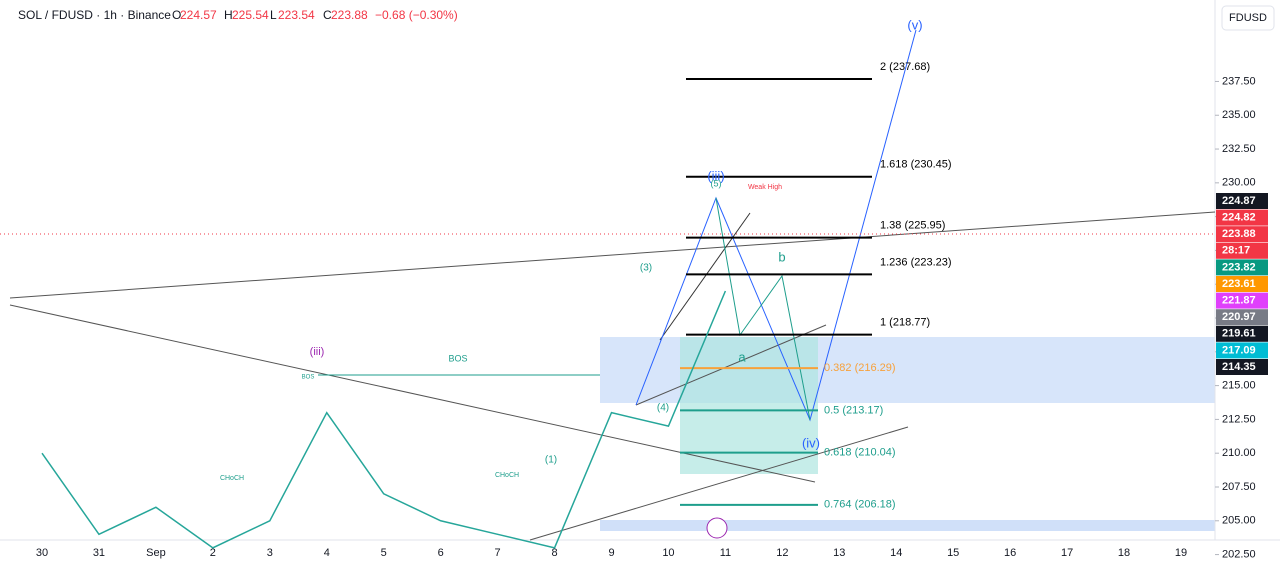  I want to click on wave-label: b, so click(781, 256).